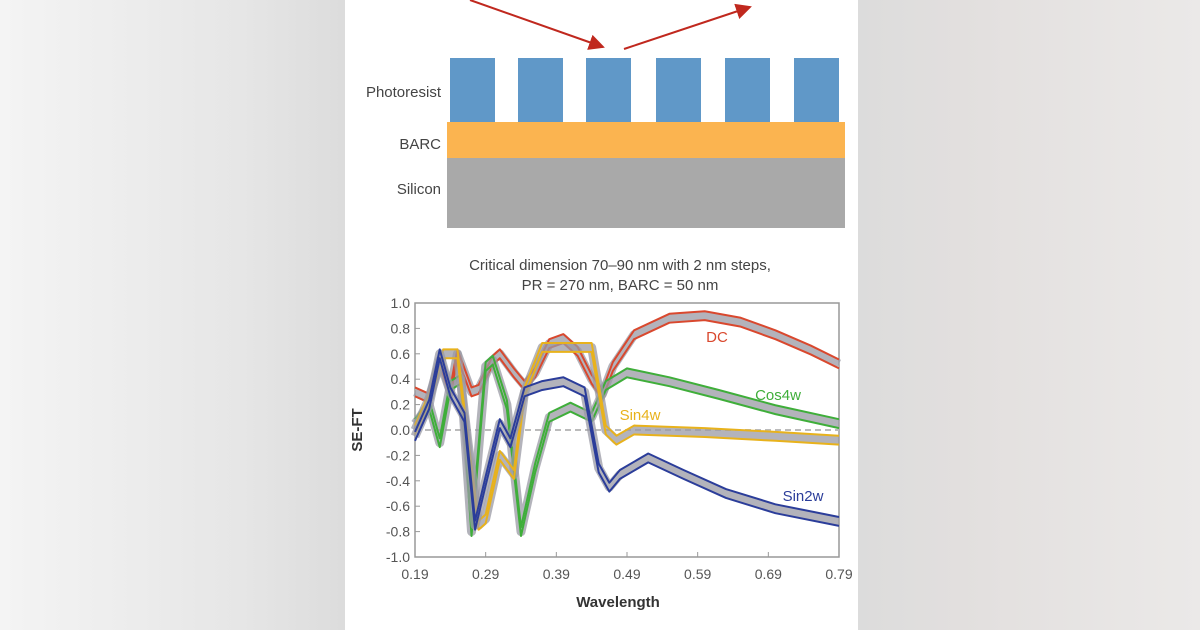  What do you see at coordinates (644, 90) in the screenshot?
I see `photoresist-lines` at bounding box center [644, 90].